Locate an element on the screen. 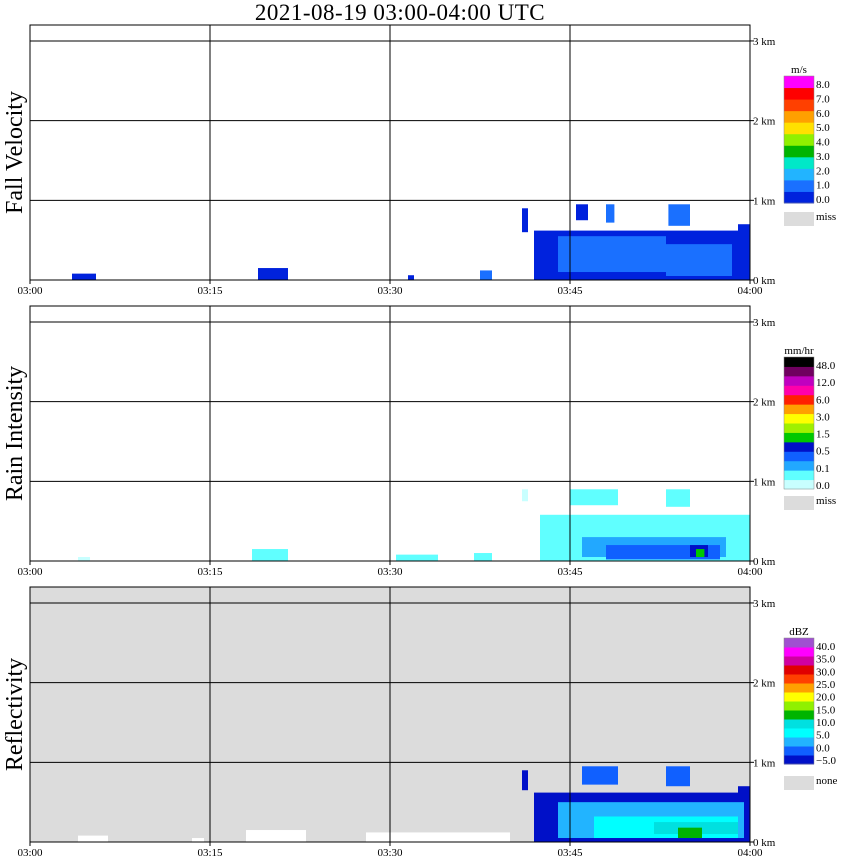 The image size is (850, 868). colorbar-label: 5.0 is located at coordinates (823, 128).